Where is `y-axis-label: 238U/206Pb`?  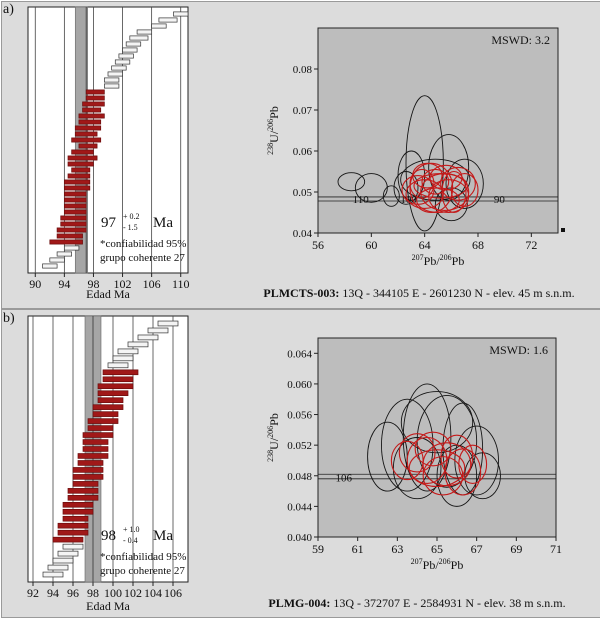
y-axis-label: 238U/206Pb is located at coordinates (273, 437).